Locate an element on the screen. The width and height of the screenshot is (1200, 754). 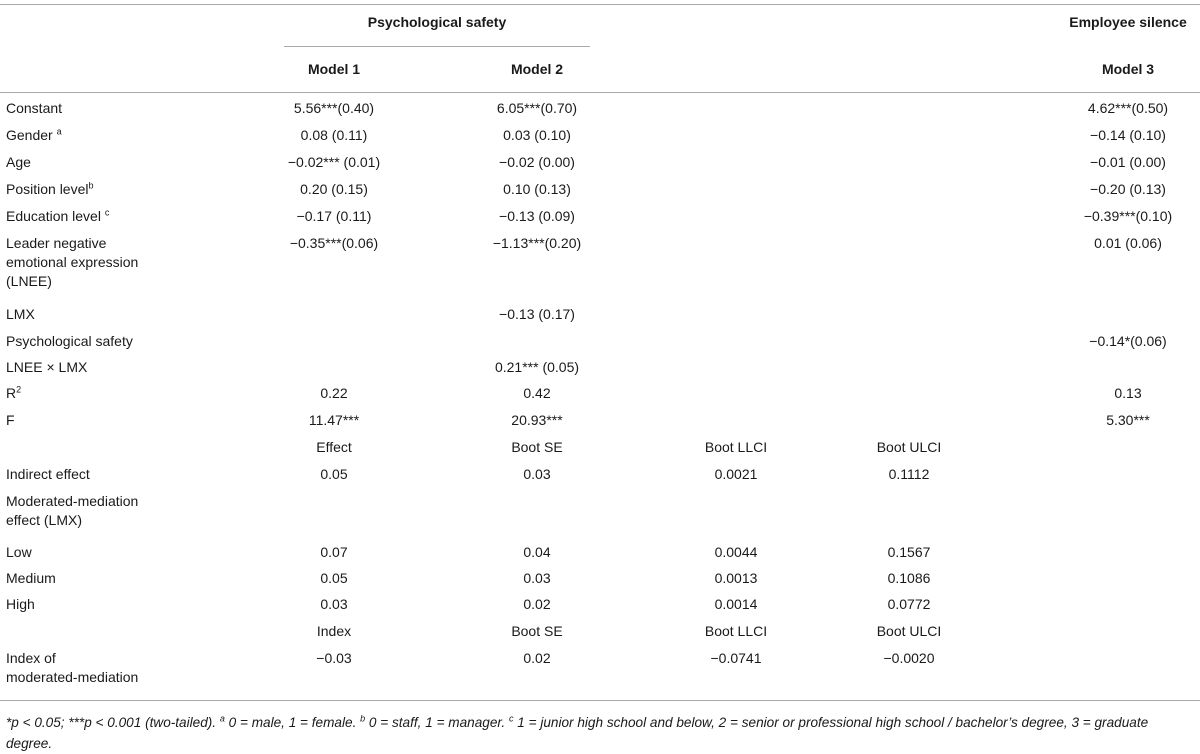
cell-model-1: 0.08 (0.11) is located at coordinates (334, 135).